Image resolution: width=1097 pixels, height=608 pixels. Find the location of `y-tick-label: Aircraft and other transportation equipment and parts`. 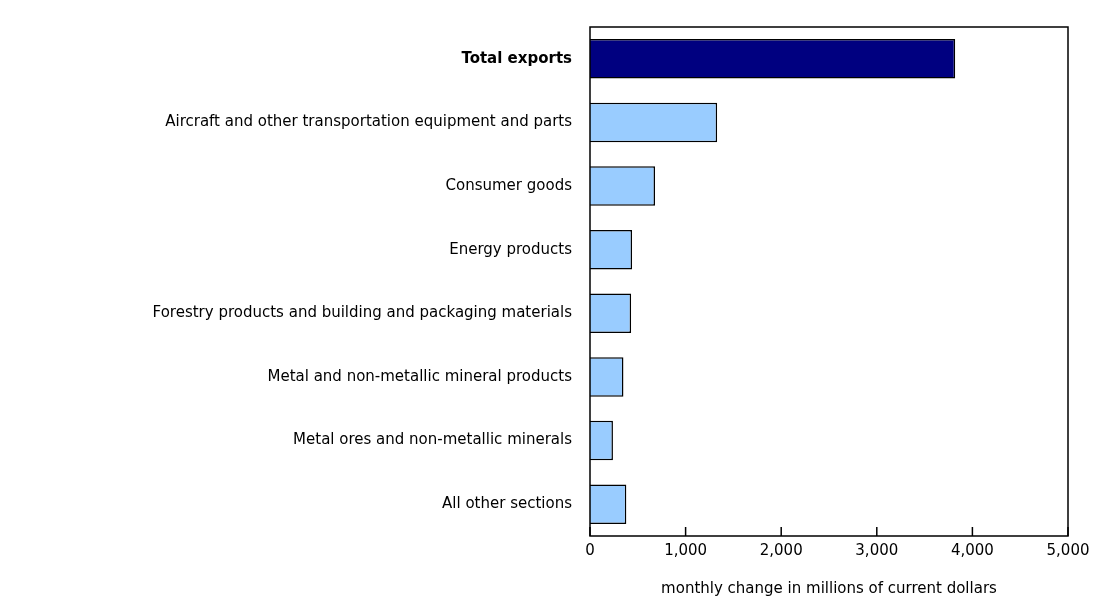

y-tick-label: Aircraft and other transportation equipment and parts is located at coordinates (369, 121).